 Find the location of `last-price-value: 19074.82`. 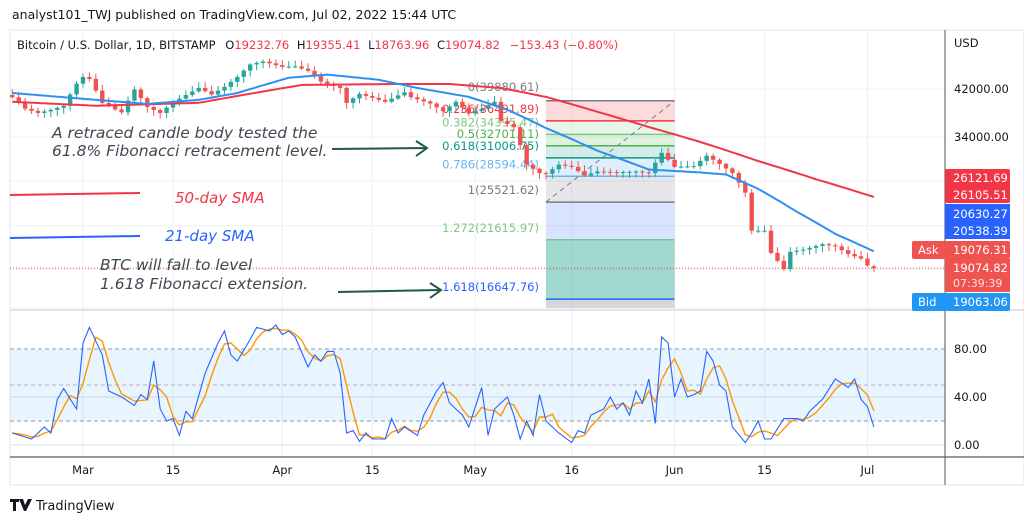

last-price-value: 19074.82 is located at coordinates (980, 268).